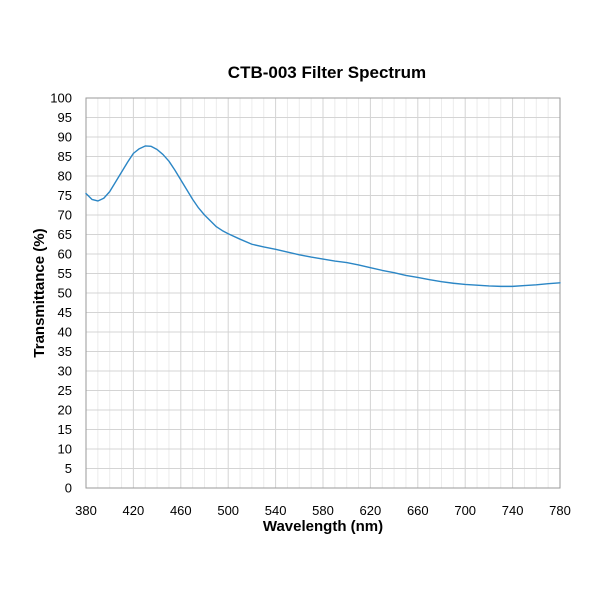 The image size is (600, 600). Describe the element at coordinates (65, 390) in the screenshot. I see `y-tick-label: 25` at that location.